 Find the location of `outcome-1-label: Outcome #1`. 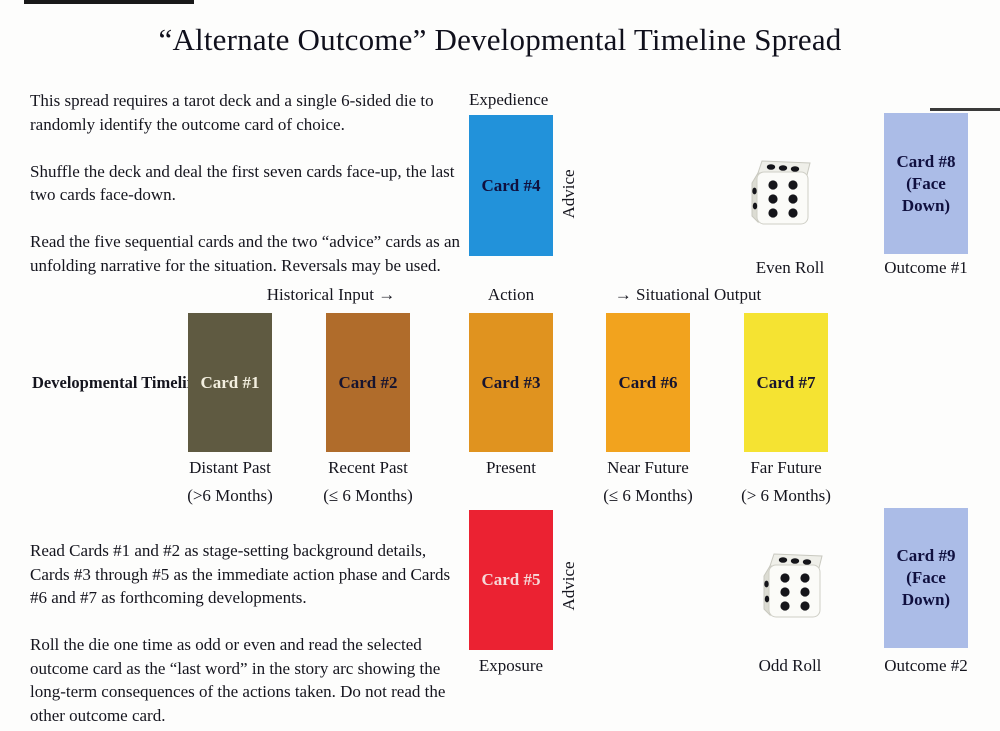

outcome-1-label: Outcome #1 is located at coordinates (926, 267).